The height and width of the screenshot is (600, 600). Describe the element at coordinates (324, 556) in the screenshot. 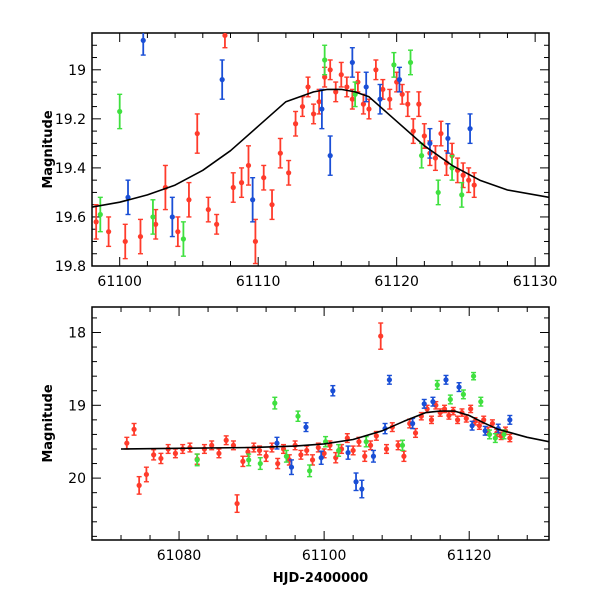

I see `x-tick-label: 61100` at that location.